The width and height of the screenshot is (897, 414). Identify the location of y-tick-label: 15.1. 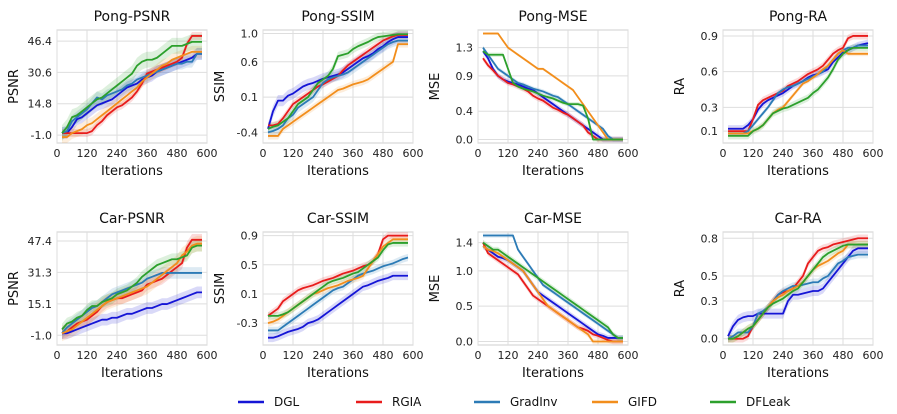
(40, 304).